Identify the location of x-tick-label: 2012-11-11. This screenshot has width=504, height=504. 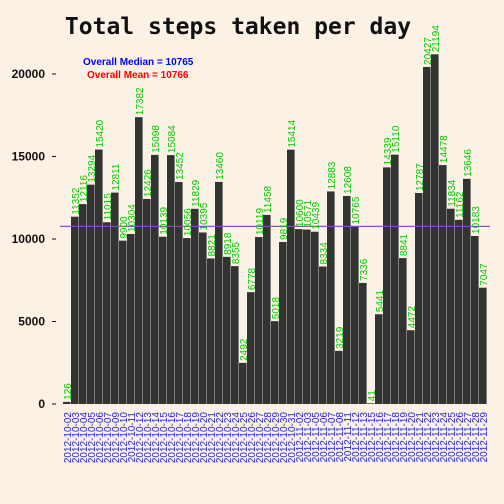
(348, 437).